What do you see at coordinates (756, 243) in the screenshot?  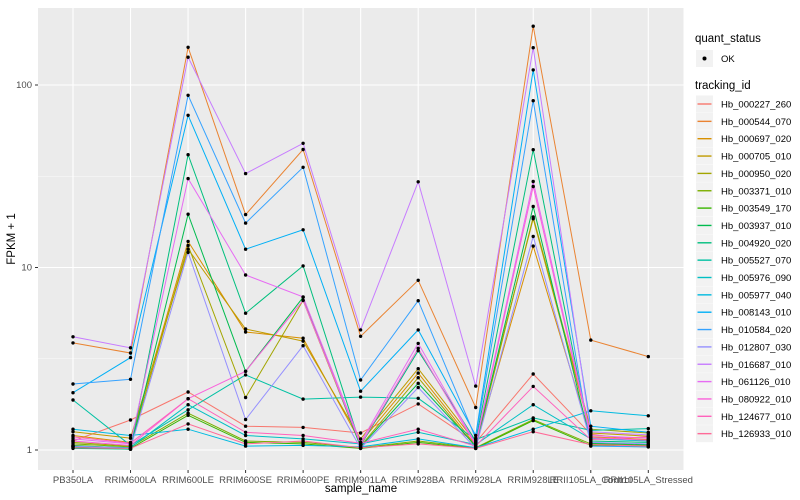 I see `legend-item-label: Hb_004920_020` at bounding box center [756, 243].